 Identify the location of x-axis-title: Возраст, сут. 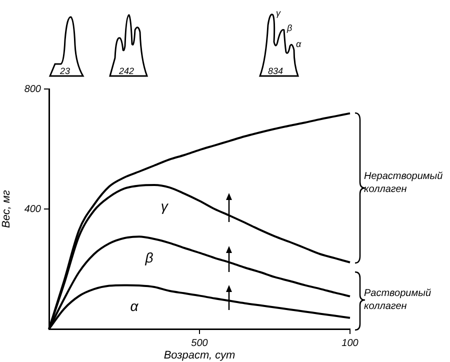
(200, 355).